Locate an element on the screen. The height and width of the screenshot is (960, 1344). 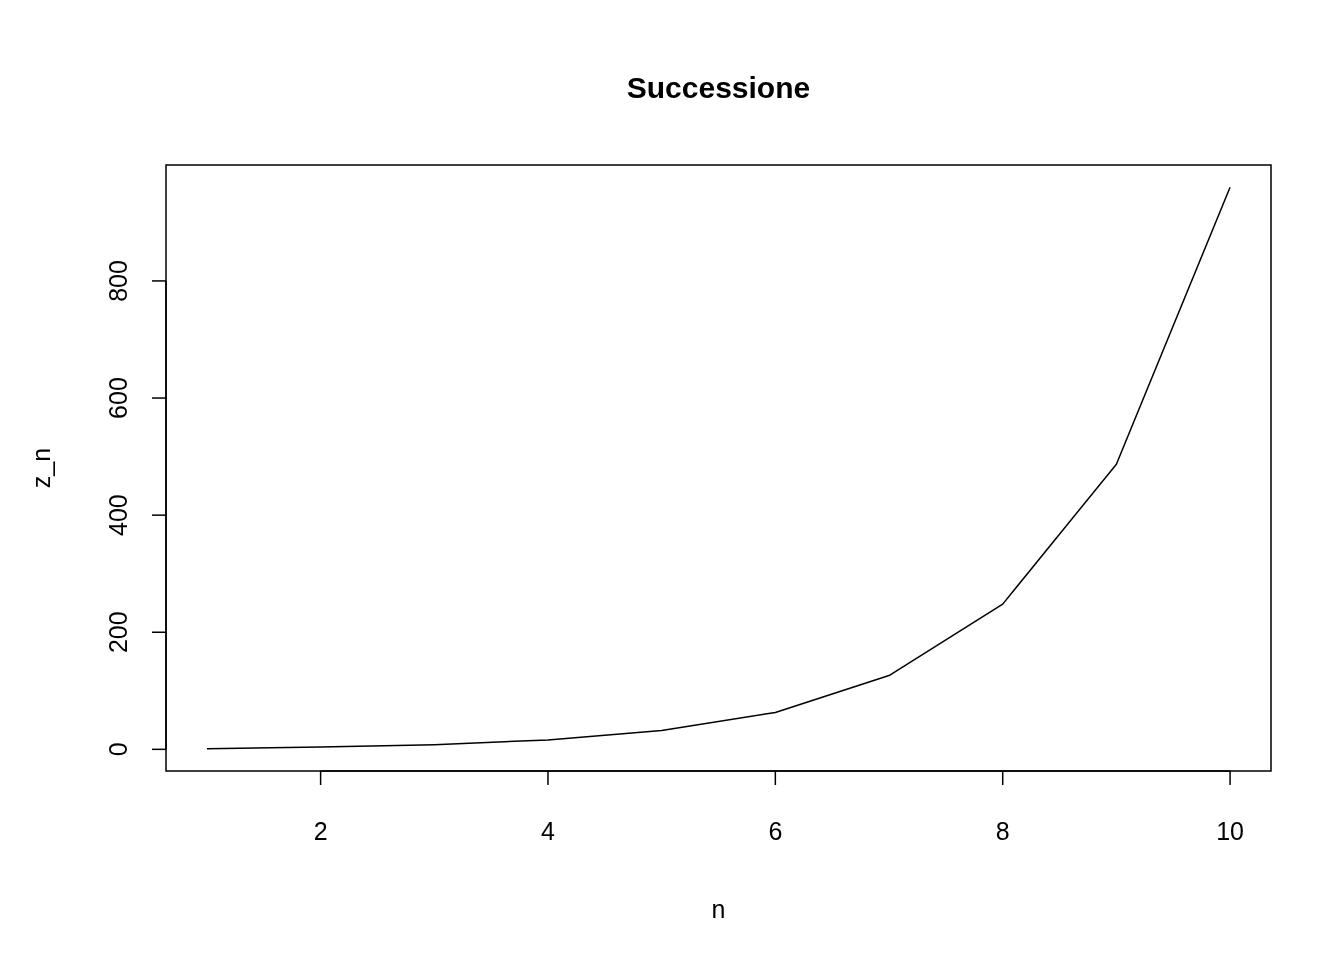
x-axis-title: n is located at coordinates (718, 909).